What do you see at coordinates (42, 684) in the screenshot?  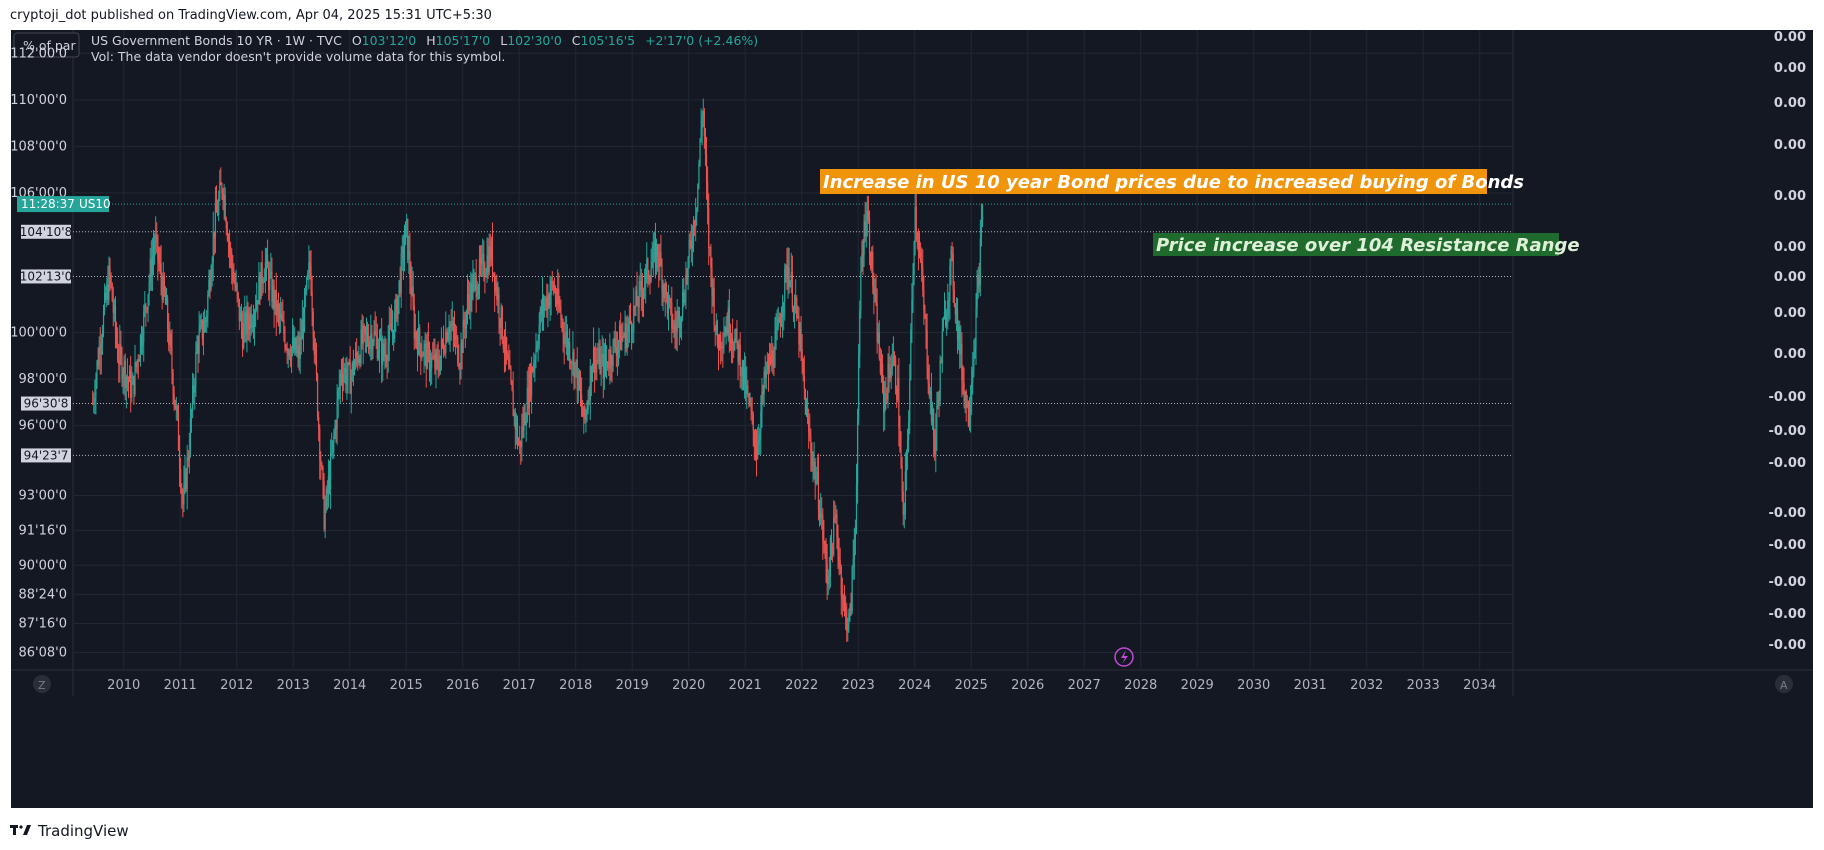 I see `auto-scale-z-button: Z` at bounding box center [42, 684].